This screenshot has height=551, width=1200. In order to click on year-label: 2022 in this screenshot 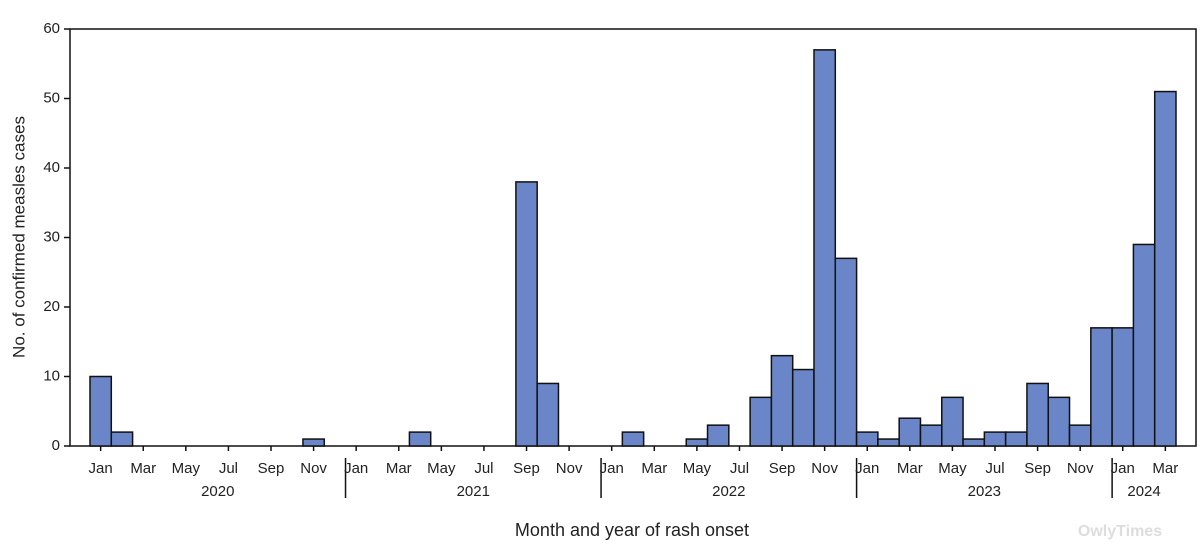, I will do `click(728, 491)`.